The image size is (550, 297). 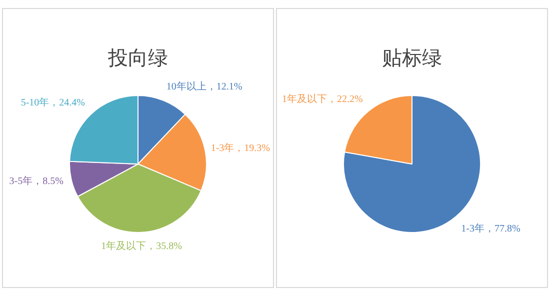 I want to click on chart-title: 贴标绿, so click(x=412, y=58).